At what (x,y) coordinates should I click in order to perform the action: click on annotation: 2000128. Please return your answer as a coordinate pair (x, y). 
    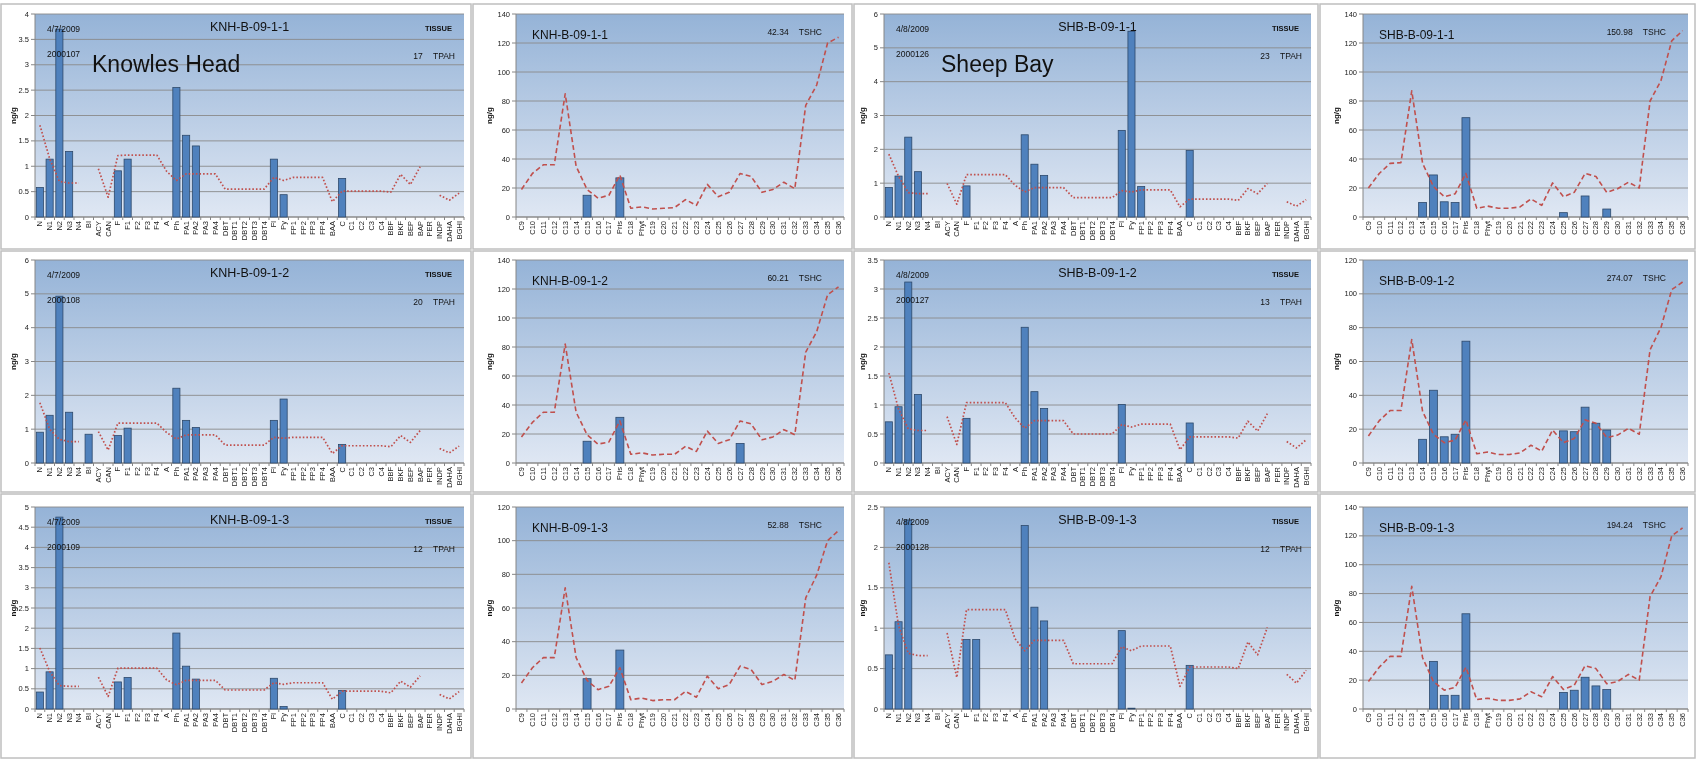
    Looking at the image, I should click on (913, 547).